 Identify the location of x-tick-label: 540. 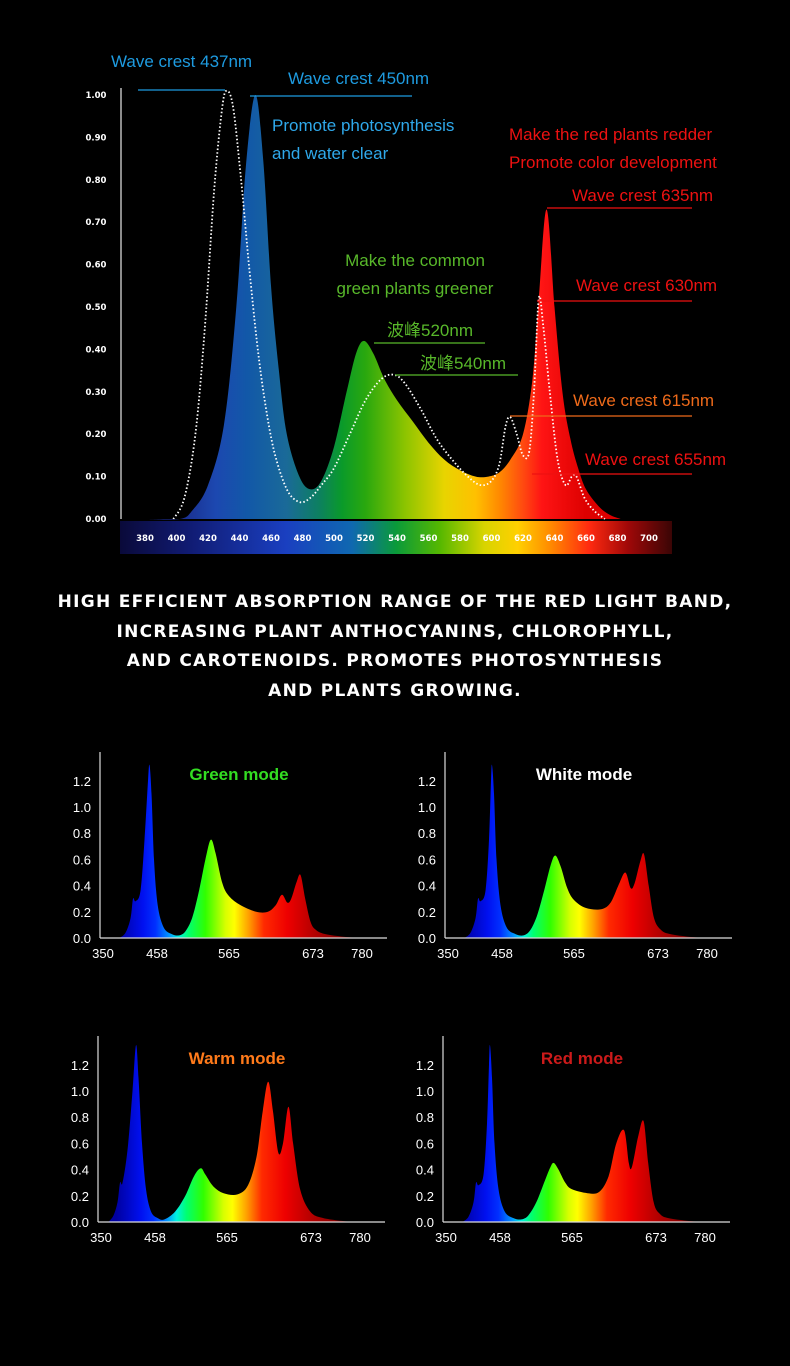
(397, 539).